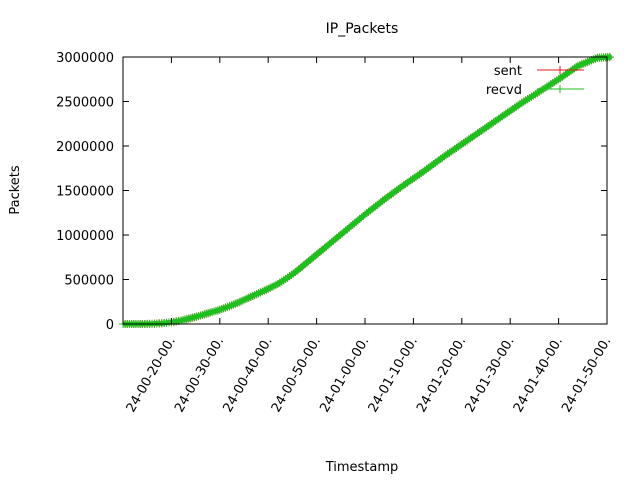 Image resolution: width=640 pixels, height=480 pixels. Describe the element at coordinates (247, 375) in the screenshot. I see `x-tick-label: 24-00-40-00.` at that location.